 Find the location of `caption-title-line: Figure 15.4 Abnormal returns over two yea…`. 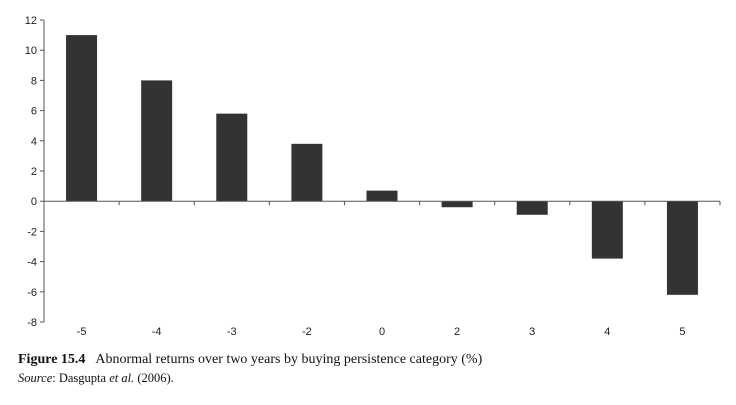

caption-title-line: Figure 15.4 Abnormal returns over two yea… is located at coordinates (368, 360).